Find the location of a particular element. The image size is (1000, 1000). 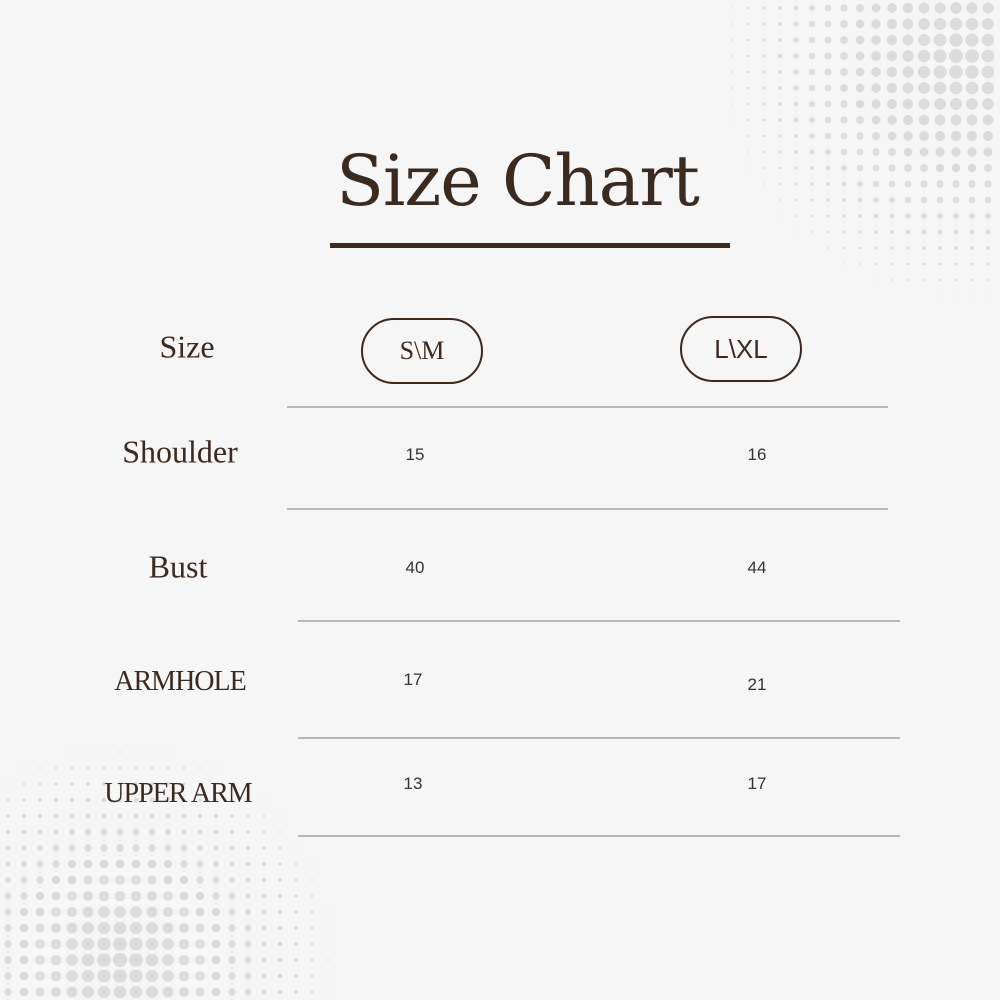

cell-upper-arm-lxl: 17 is located at coordinates (757, 783).